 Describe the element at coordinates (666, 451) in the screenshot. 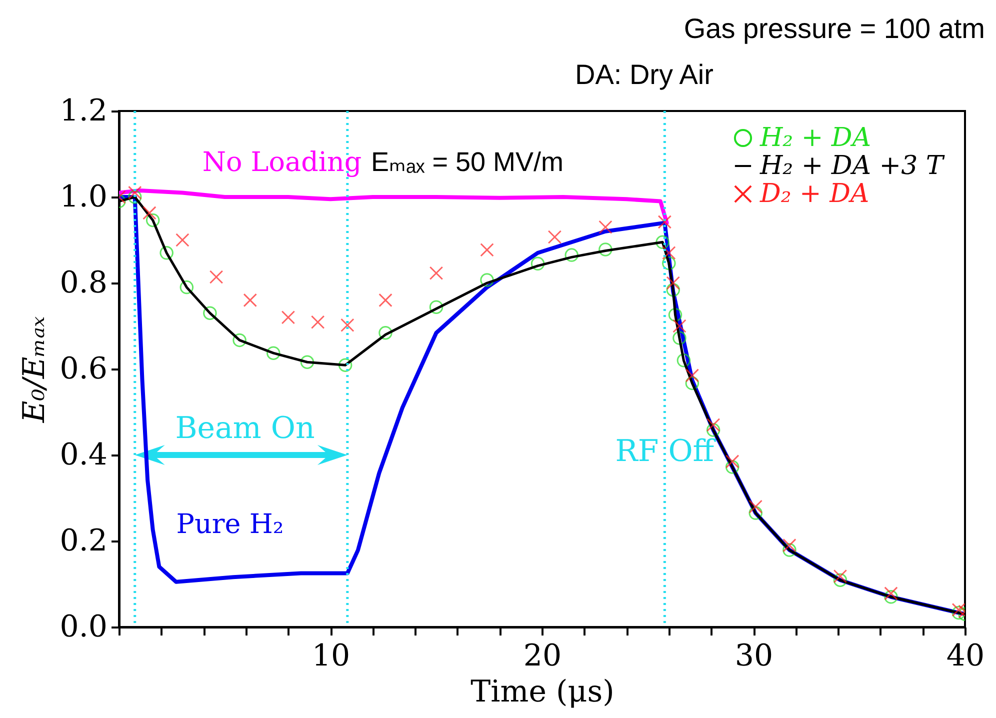

I see `ref-line-label: RF Off` at that location.